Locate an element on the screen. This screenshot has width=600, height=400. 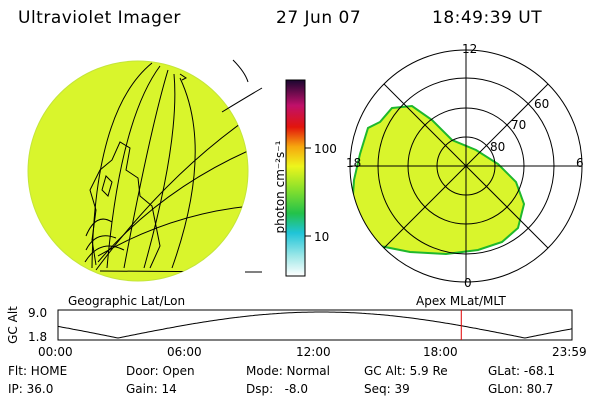
colorbar is located at coordinates (298, 178).